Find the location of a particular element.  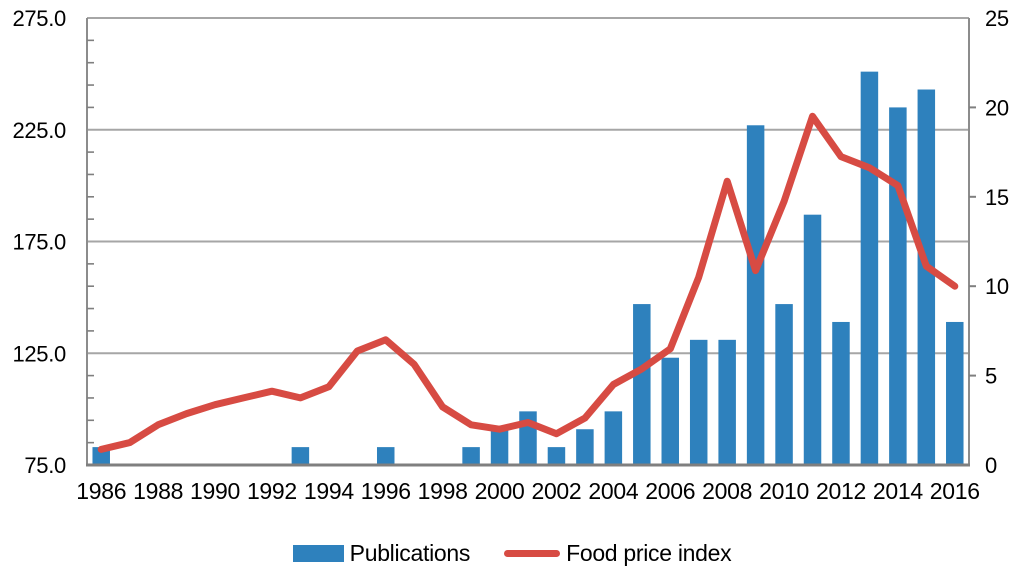

right-axis-tick-label: 15 is located at coordinates (997, 197).